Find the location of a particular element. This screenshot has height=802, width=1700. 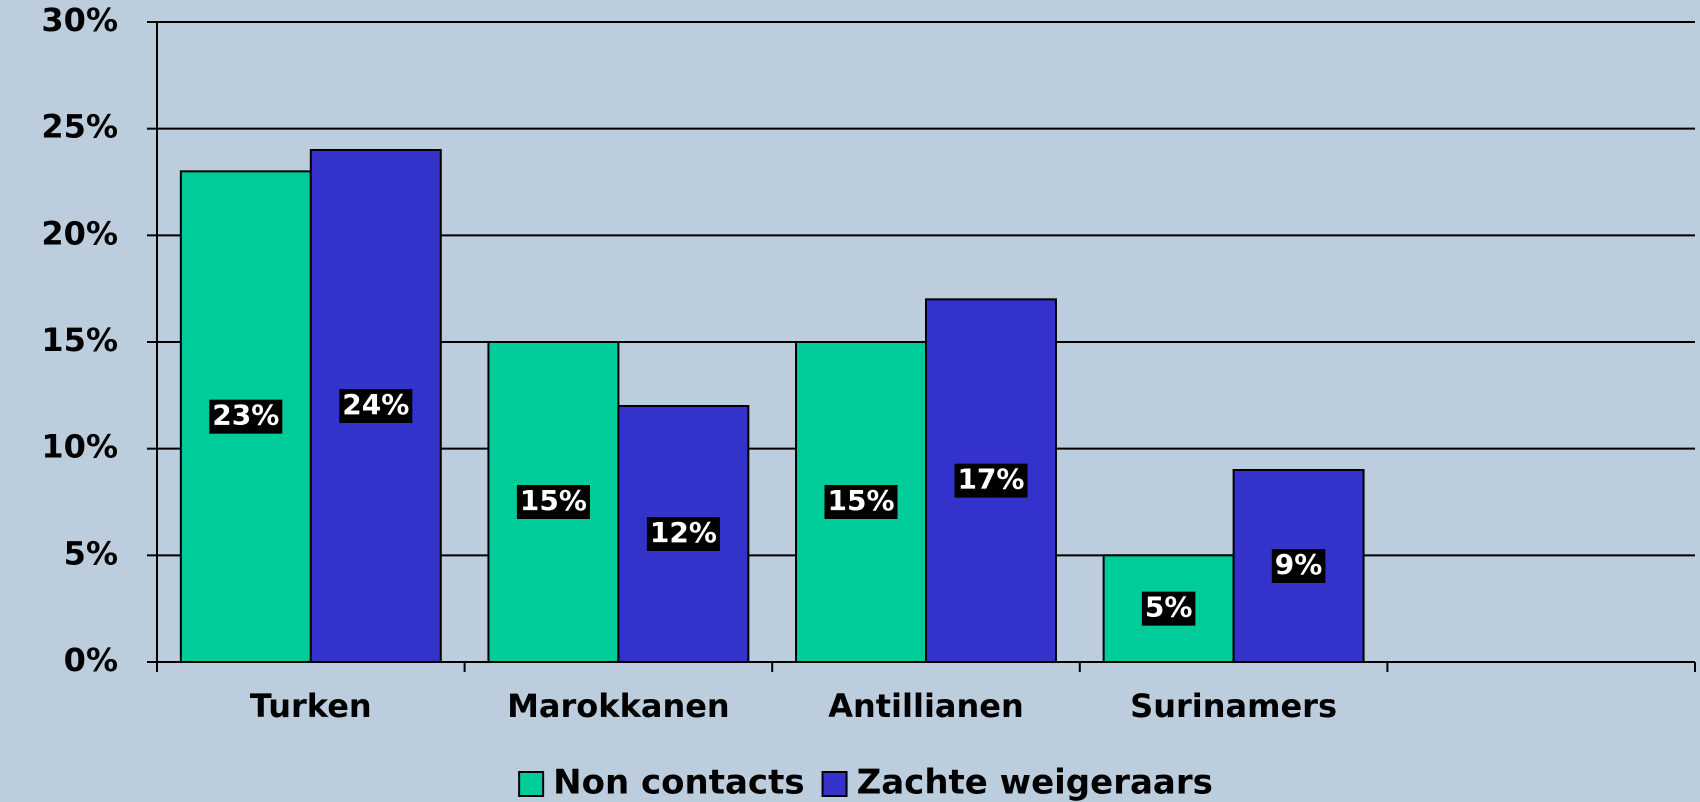

y-tick-label: 15% is located at coordinates (79, 340).